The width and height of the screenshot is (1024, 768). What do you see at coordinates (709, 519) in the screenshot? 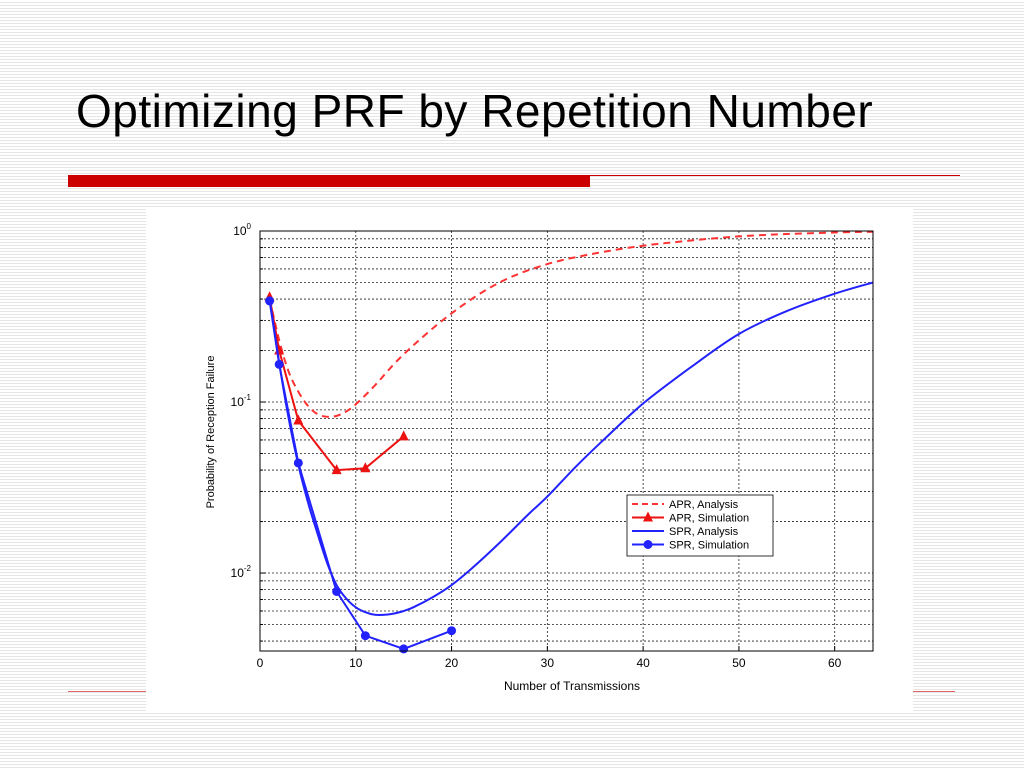
I see `legend-label-apr-simulation: APR, Simulation` at bounding box center [709, 519].